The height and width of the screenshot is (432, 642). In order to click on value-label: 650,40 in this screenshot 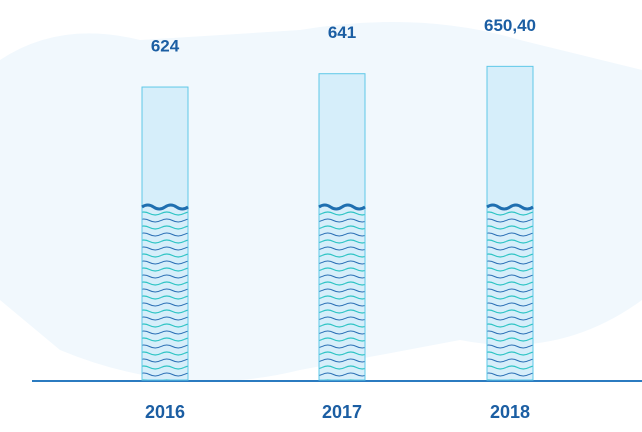, I will do `click(510, 25)`.